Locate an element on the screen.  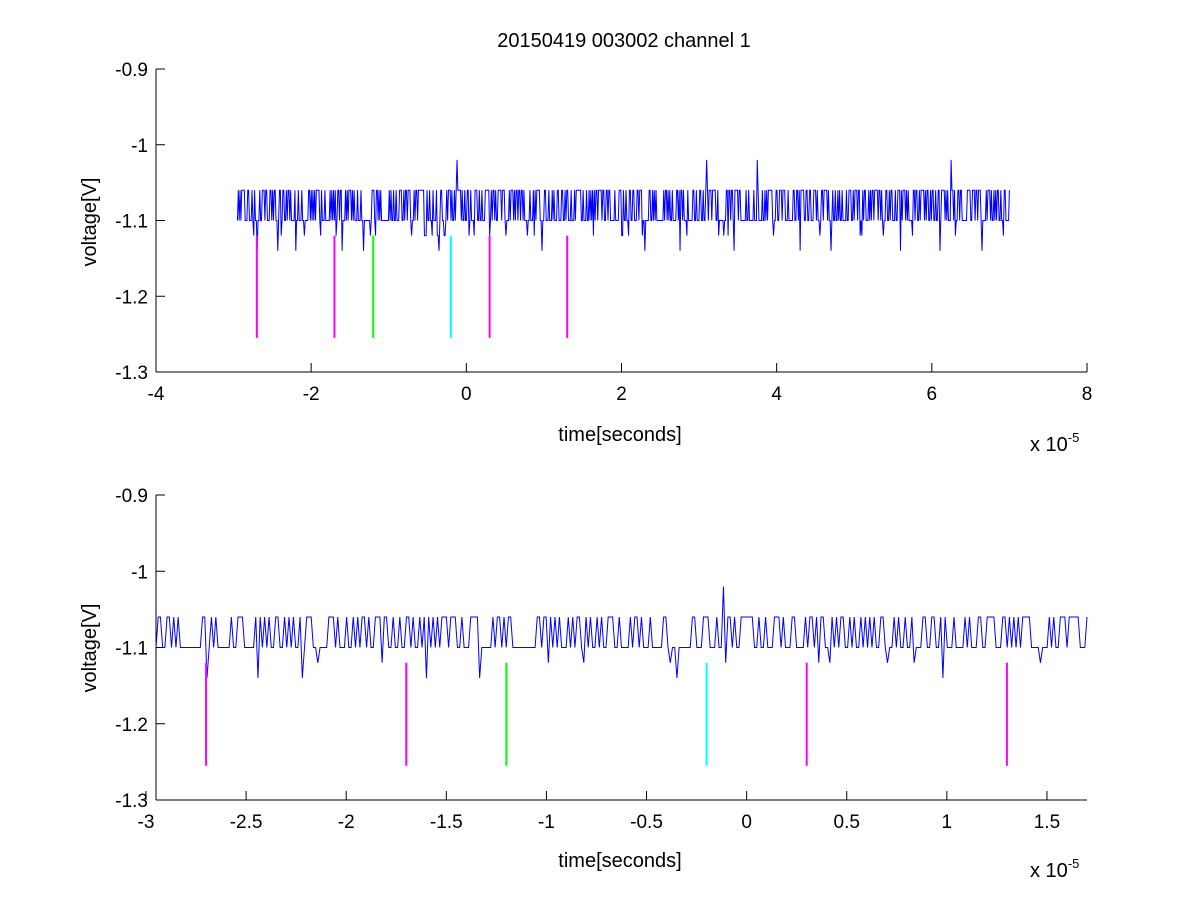
x-tick-label: 2 is located at coordinates (621, 394).